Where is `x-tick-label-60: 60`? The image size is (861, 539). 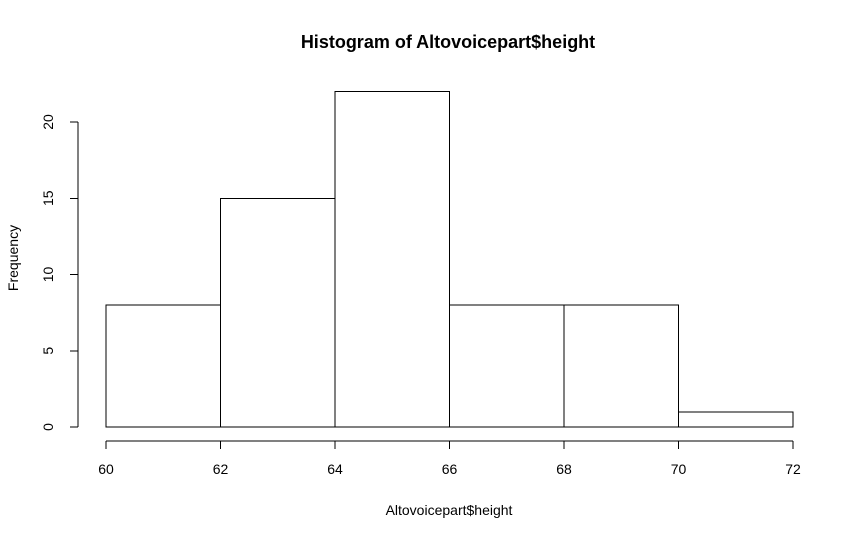 x-tick-label-60: 60 is located at coordinates (106, 469).